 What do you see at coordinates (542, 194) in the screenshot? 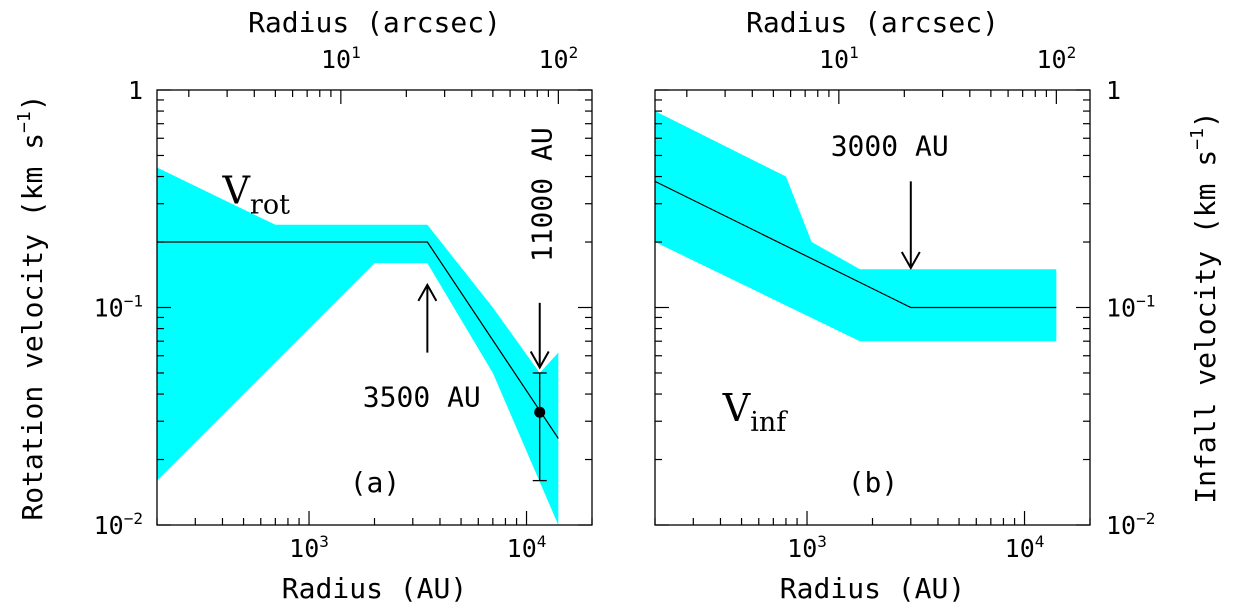
I see `annotation-text-vertical: 11000 AU` at bounding box center [542, 194].